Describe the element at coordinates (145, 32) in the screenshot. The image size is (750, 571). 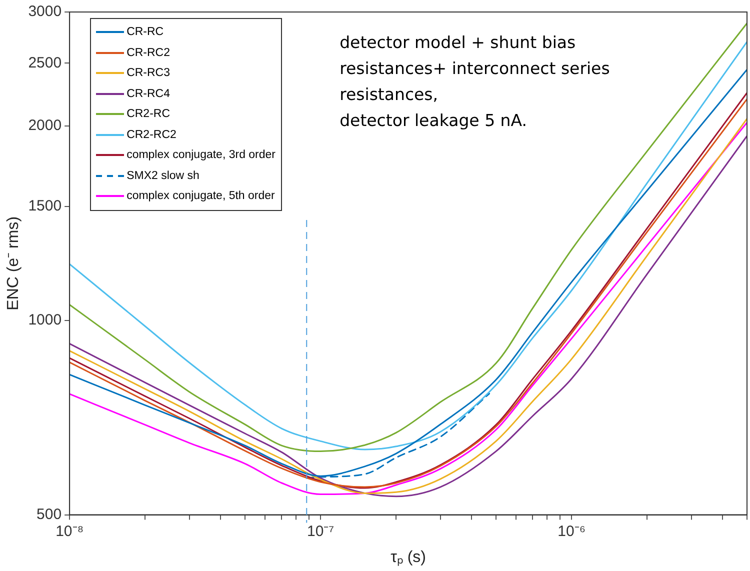
I see `legend-label: CR-RC` at that location.